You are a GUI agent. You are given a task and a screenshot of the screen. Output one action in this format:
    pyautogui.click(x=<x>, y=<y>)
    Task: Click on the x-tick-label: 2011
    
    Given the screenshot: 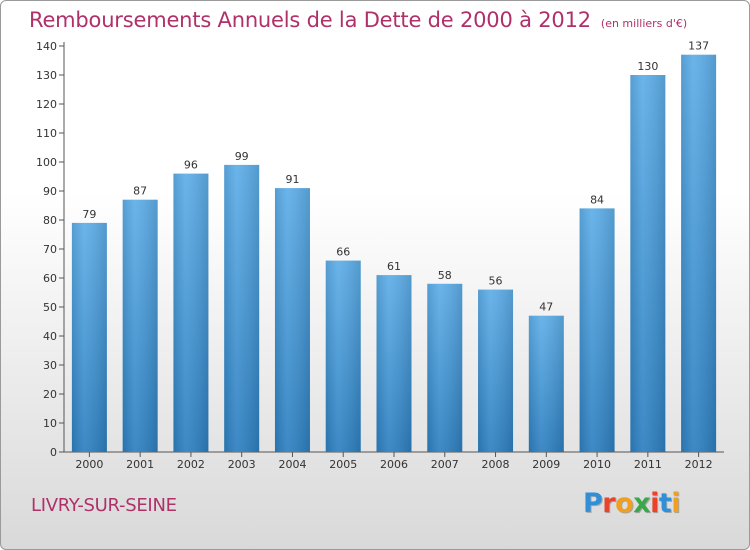 What is the action you would take?
    pyautogui.click(x=648, y=464)
    